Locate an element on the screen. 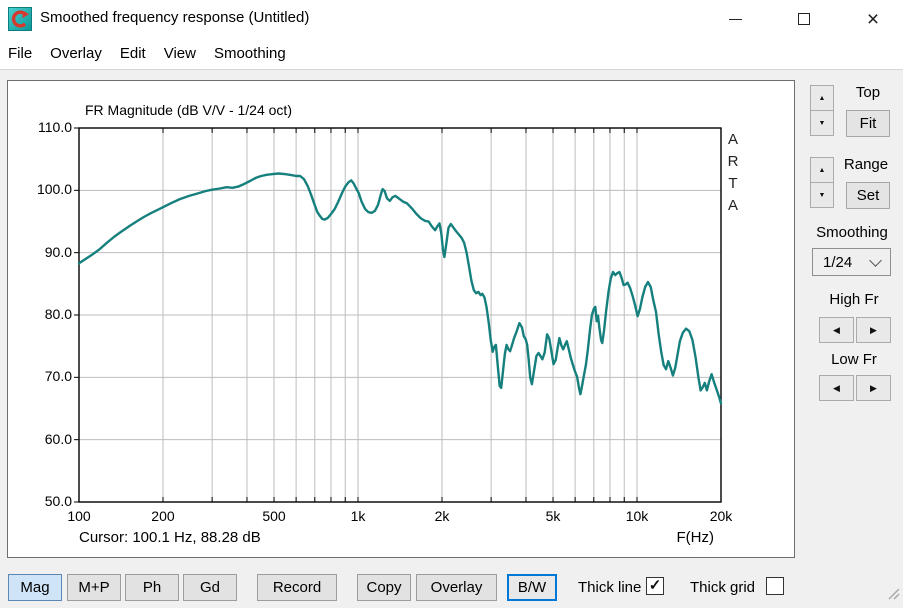 The image size is (903, 608). y-tick-label: 90.0 is located at coordinates (58, 251).